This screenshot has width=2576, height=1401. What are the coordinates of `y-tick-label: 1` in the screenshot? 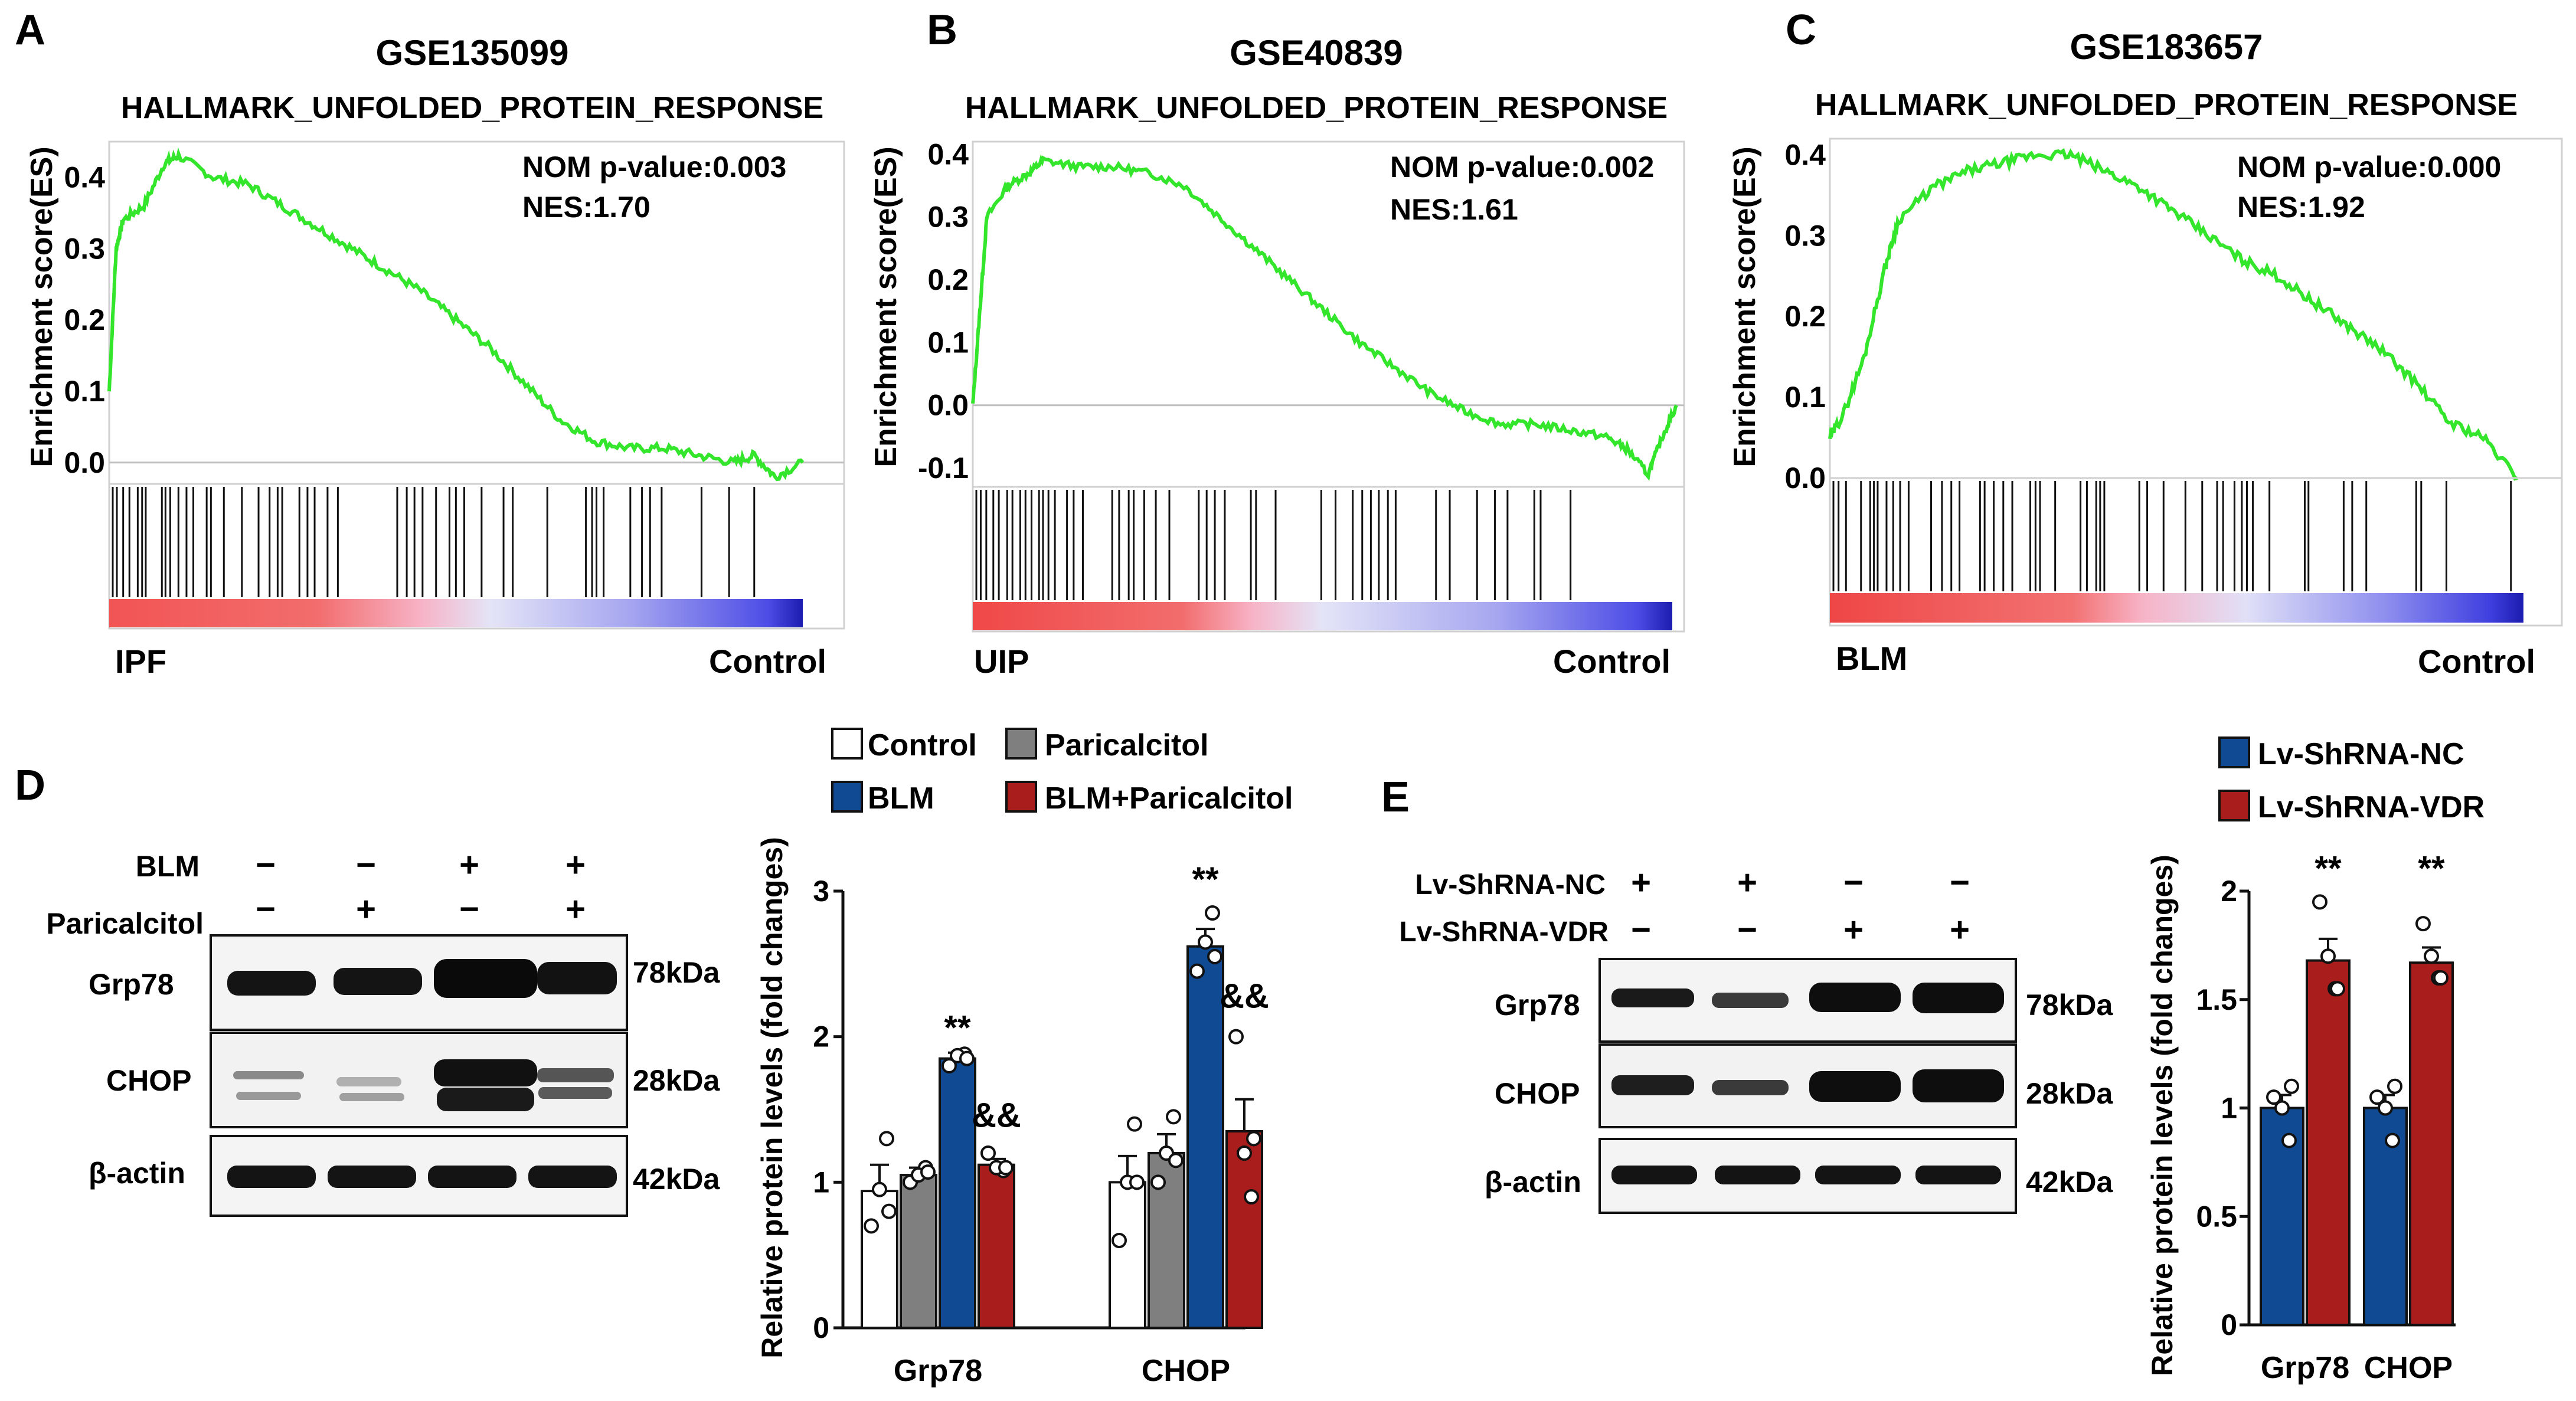 It's located at (821, 1183).